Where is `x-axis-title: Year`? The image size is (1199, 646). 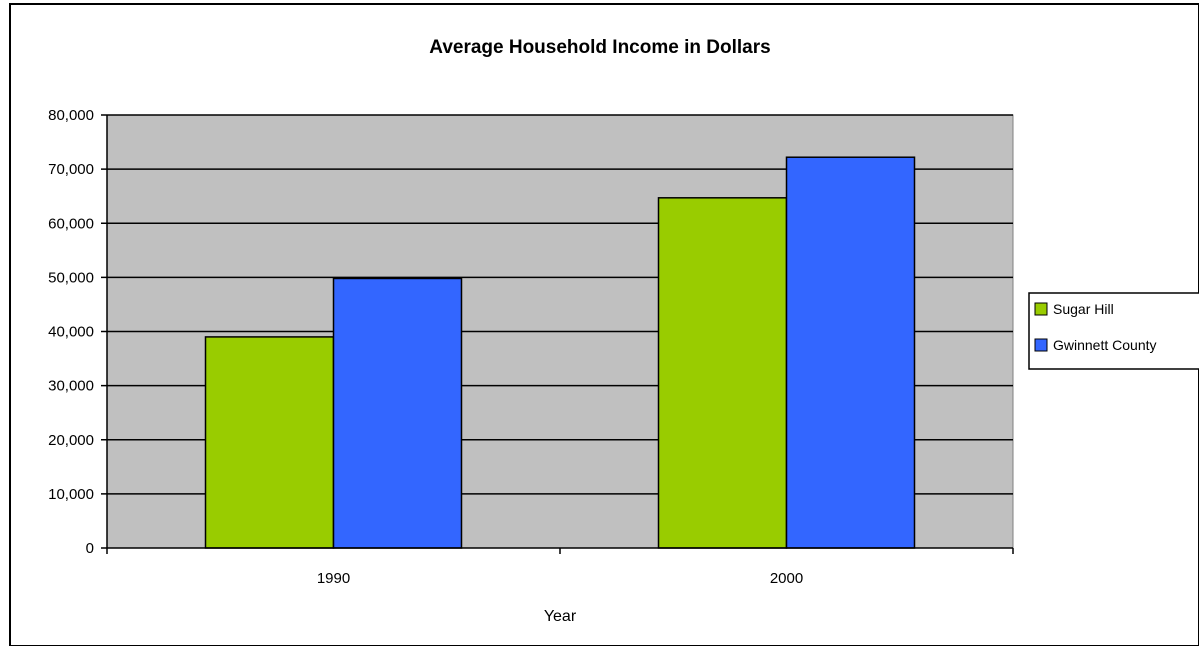
x-axis-title: Year is located at coordinates (560, 616).